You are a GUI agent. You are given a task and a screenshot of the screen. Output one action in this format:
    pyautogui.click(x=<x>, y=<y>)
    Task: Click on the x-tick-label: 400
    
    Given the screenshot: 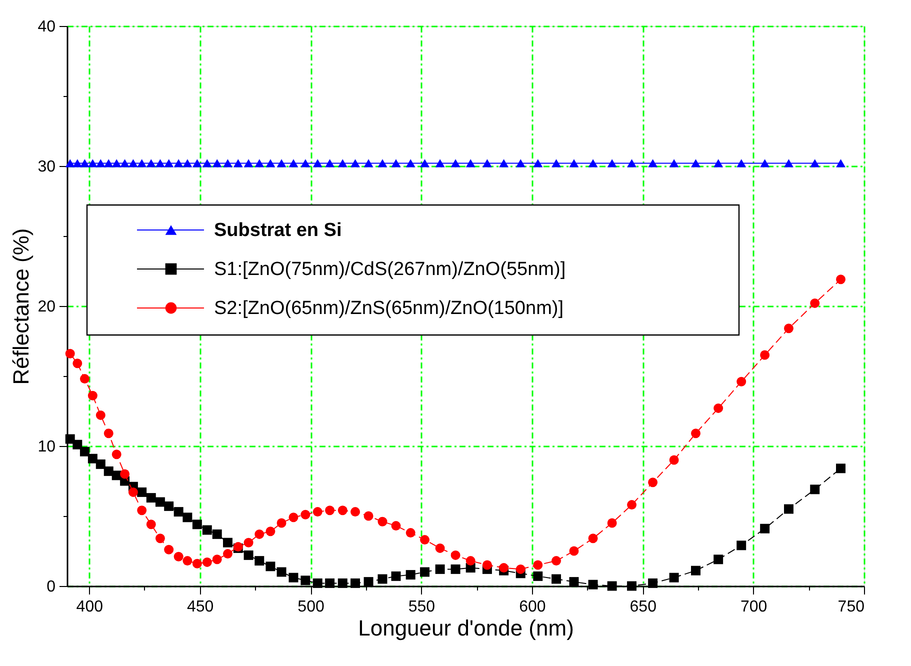 What is the action you would take?
    pyautogui.click(x=90, y=607)
    